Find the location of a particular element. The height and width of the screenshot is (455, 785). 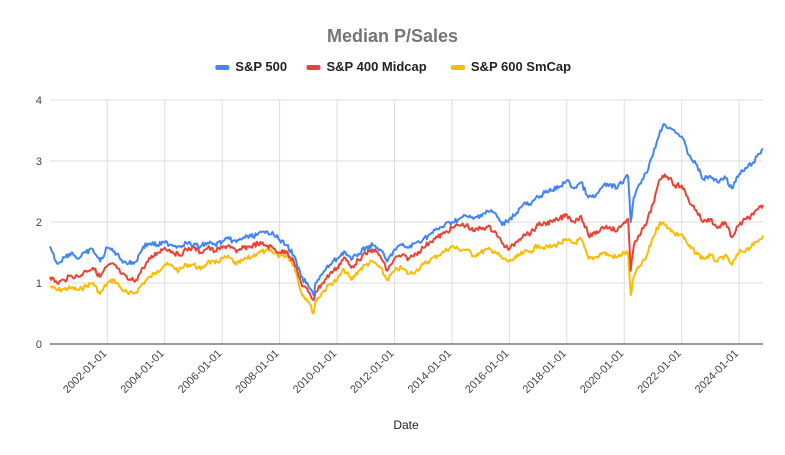

x-axis-title: Date is located at coordinates (406, 425).